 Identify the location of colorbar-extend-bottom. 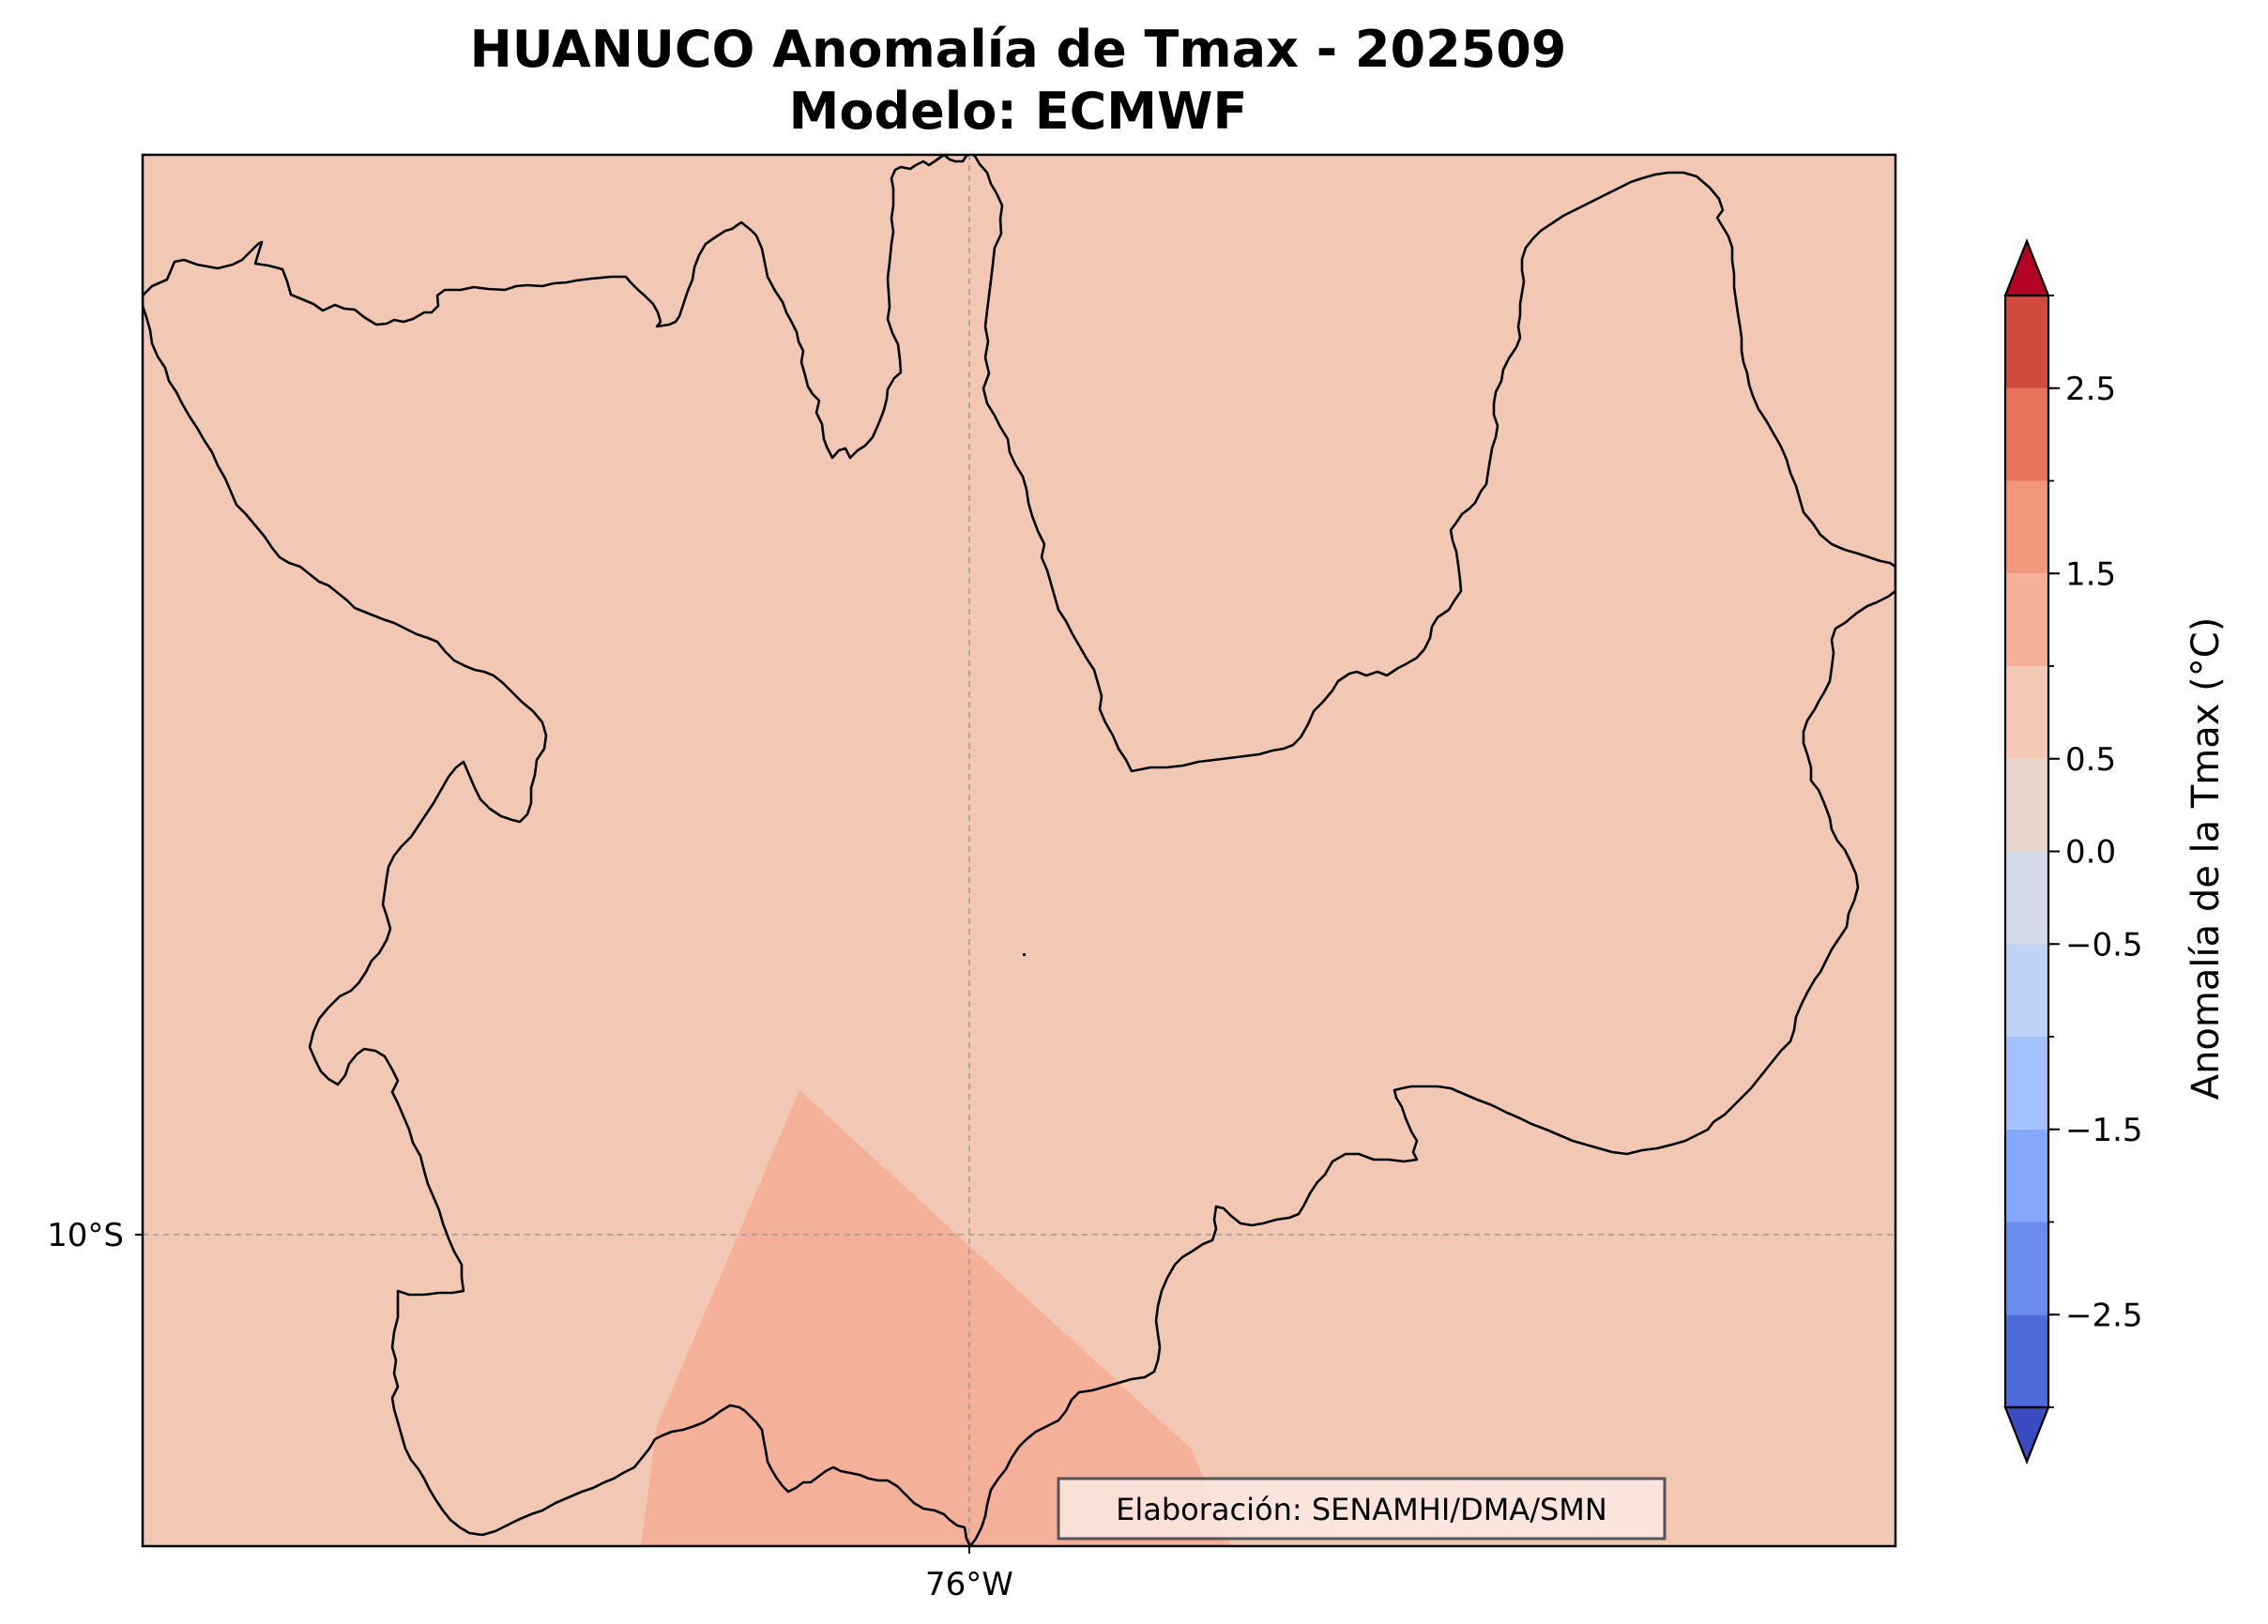
(2026, 1435).